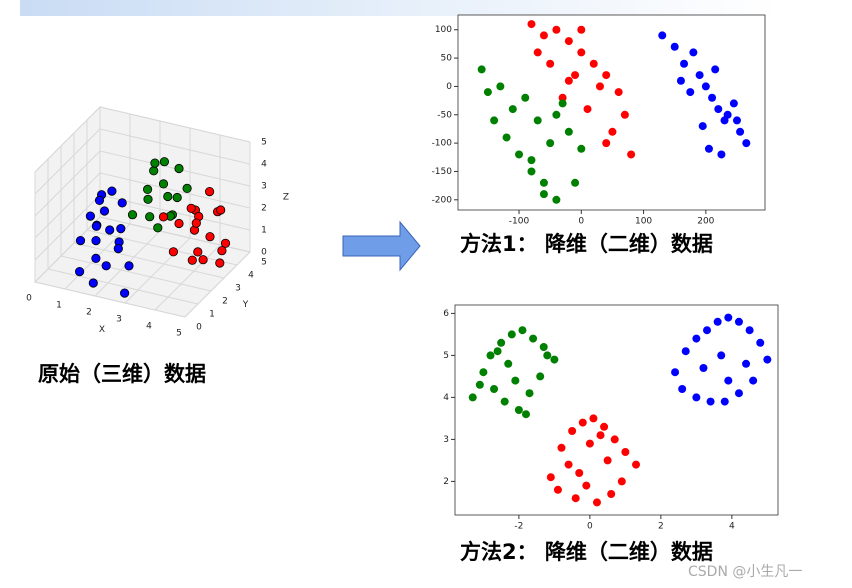 The height and width of the screenshot is (588, 852). Describe the element at coordinates (611, 112) in the screenshot. I see `plot-frame` at that location.